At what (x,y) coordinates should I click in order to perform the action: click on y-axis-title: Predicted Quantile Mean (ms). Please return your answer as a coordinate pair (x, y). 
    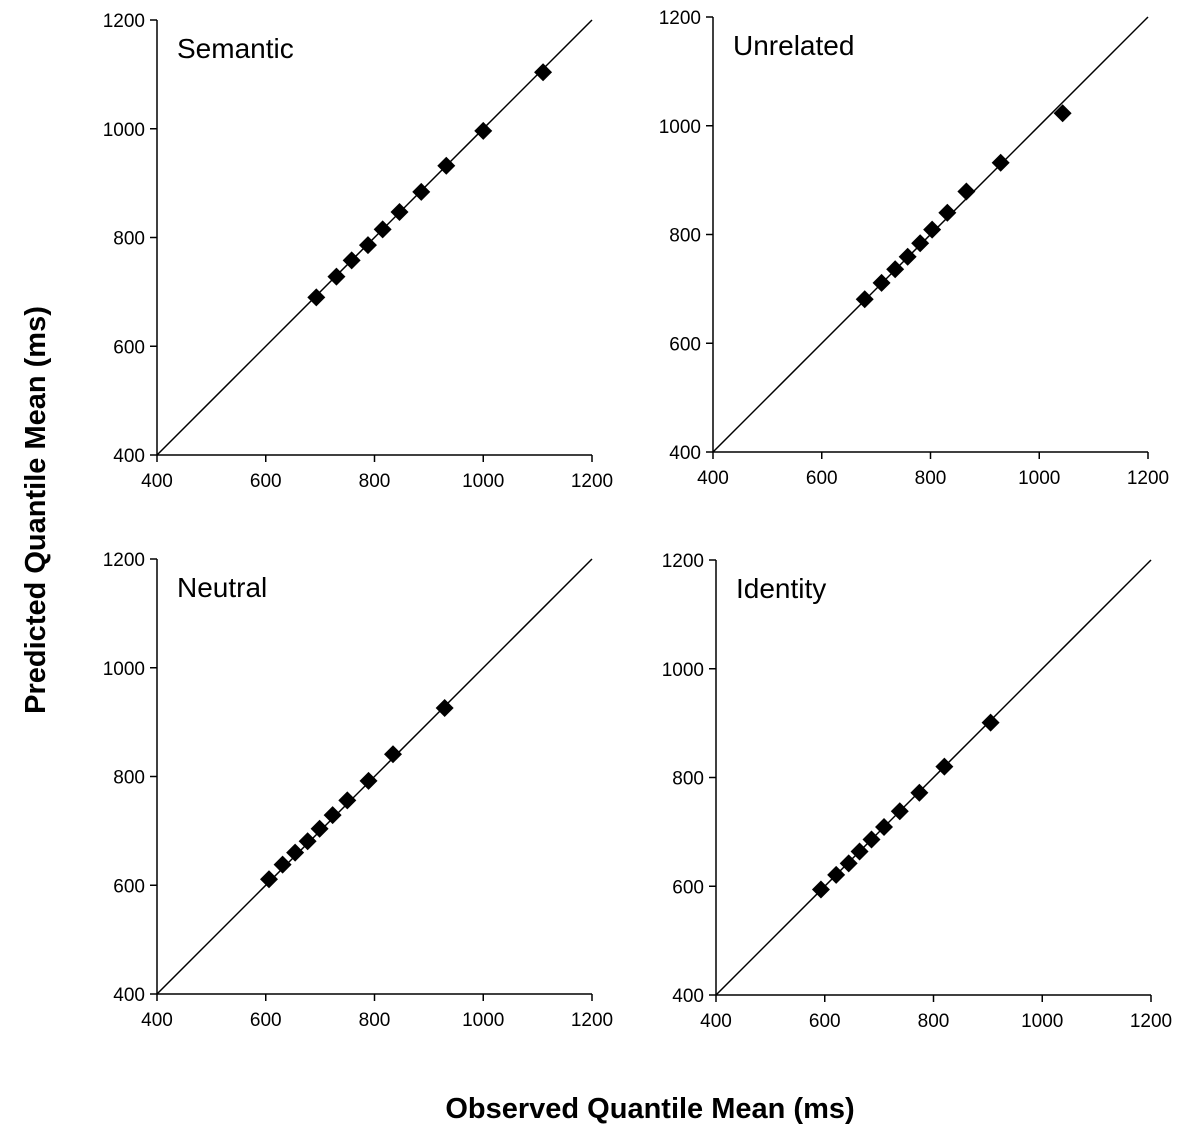
    Looking at the image, I should click on (36, 510).